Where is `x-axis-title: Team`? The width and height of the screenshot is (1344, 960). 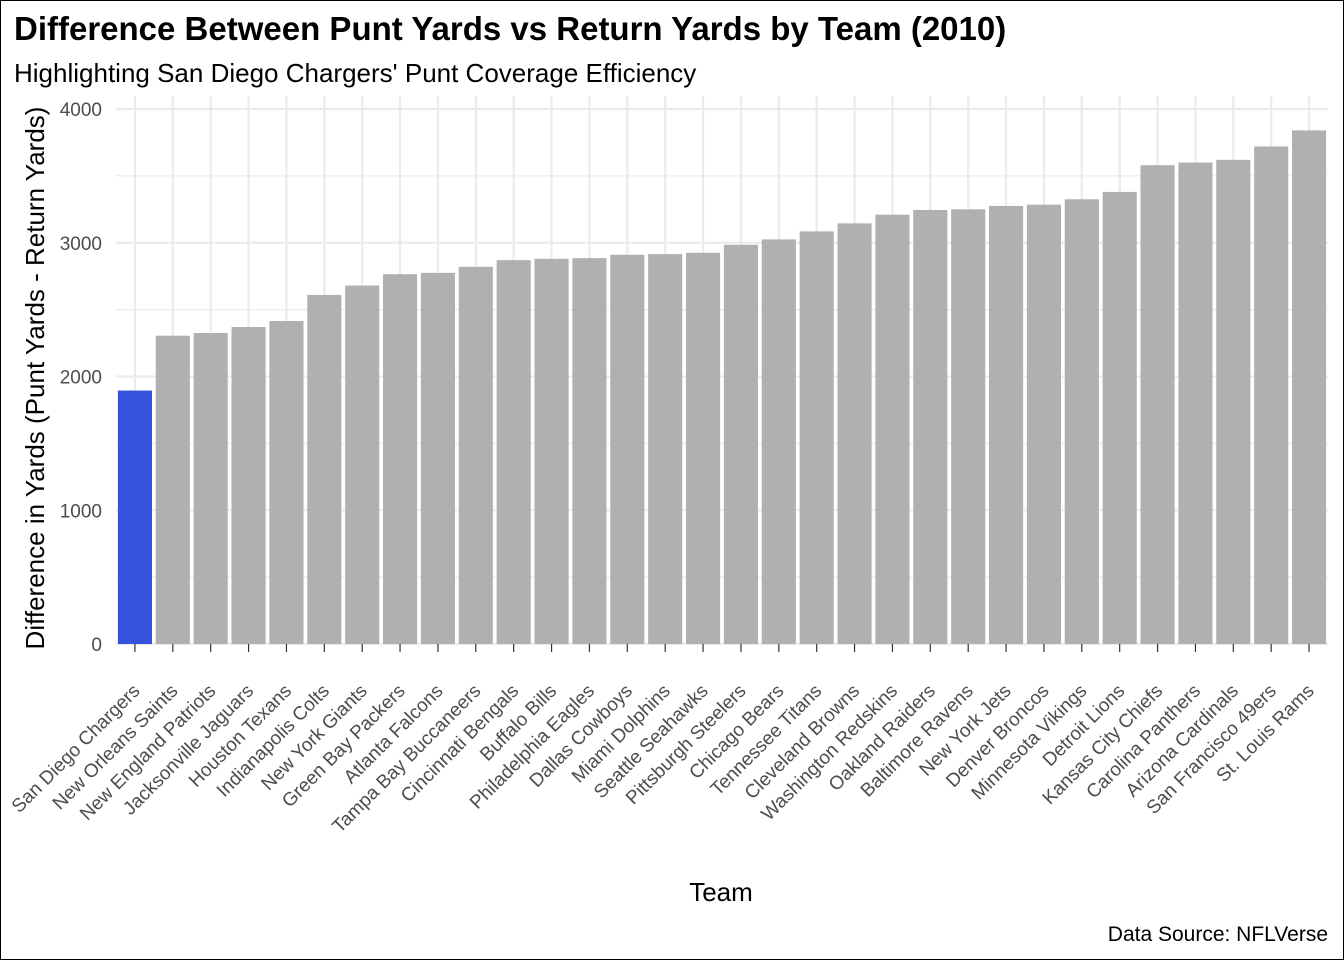 x-axis-title: Team is located at coordinates (721, 892).